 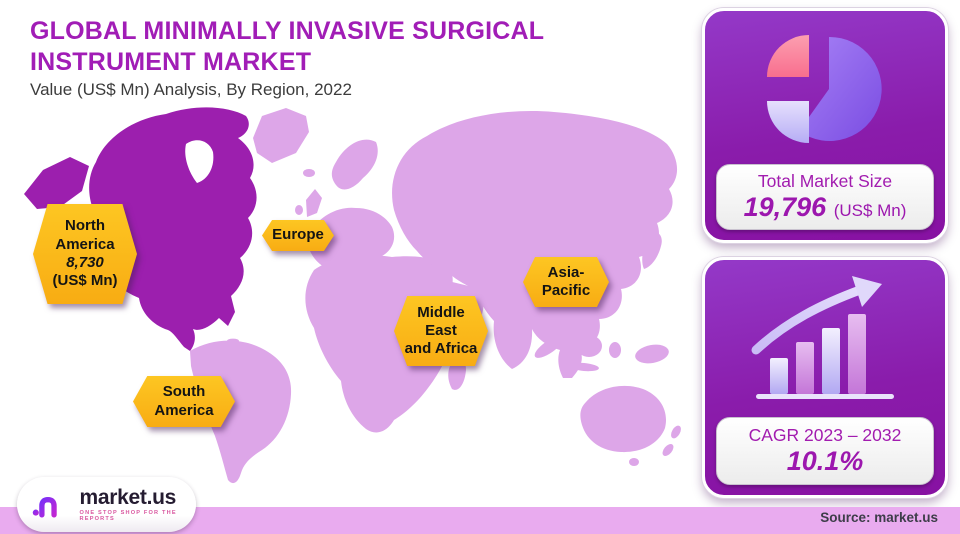 I want to click on region-java, so click(x=584, y=367).